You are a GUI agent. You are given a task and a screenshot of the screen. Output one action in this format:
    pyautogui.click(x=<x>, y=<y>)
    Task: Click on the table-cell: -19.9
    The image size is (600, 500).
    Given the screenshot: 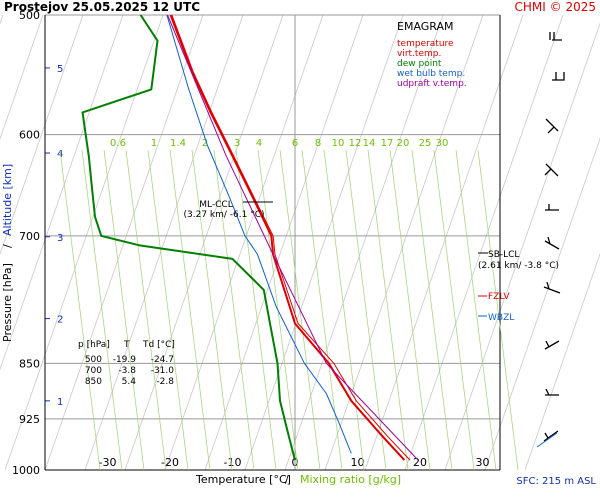 What is the action you would take?
    pyautogui.click(x=125, y=360)
    